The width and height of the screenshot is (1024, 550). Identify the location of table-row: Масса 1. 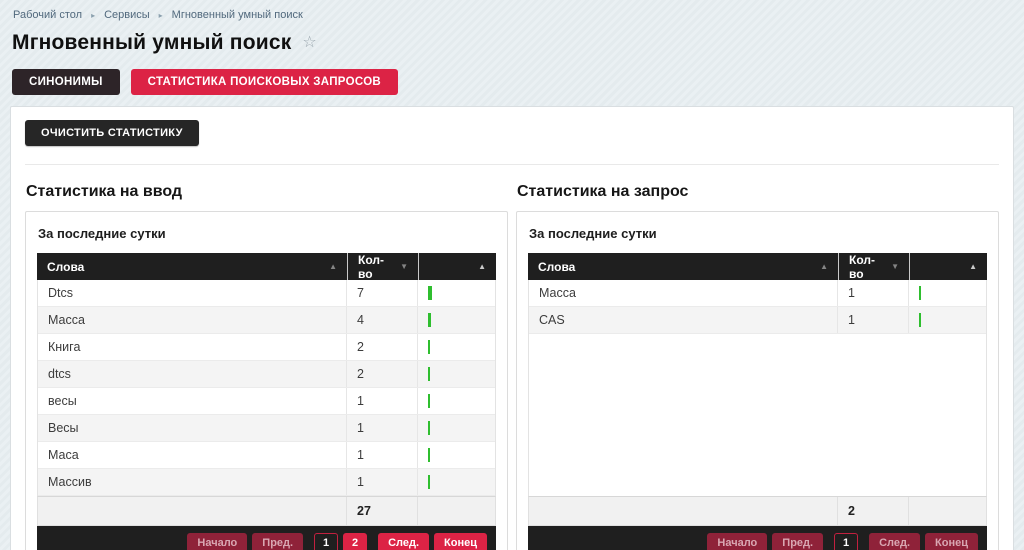
(757, 293).